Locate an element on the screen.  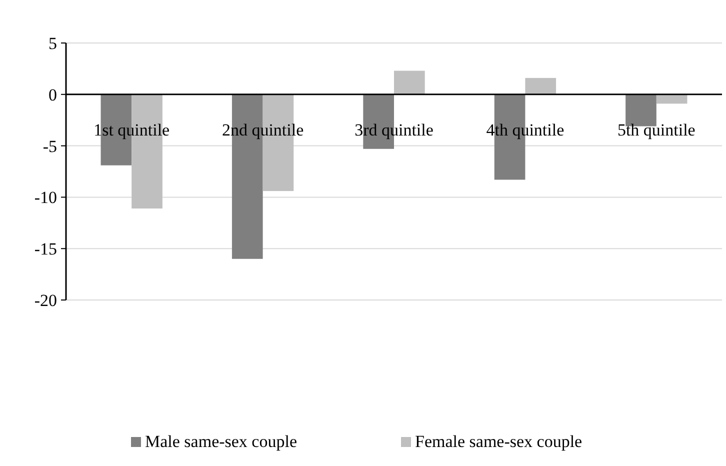
y-tick-label: -20 is located at coordinates (45, 300).